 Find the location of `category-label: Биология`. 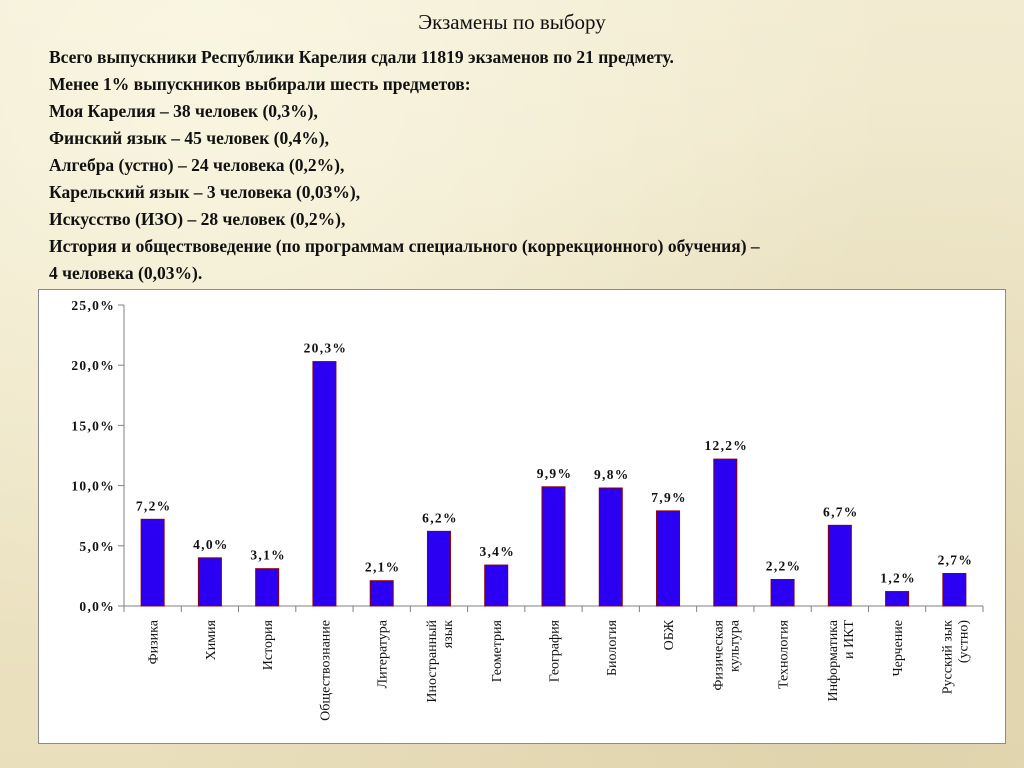

category-label: Биология is located at coordinates (612, 647).